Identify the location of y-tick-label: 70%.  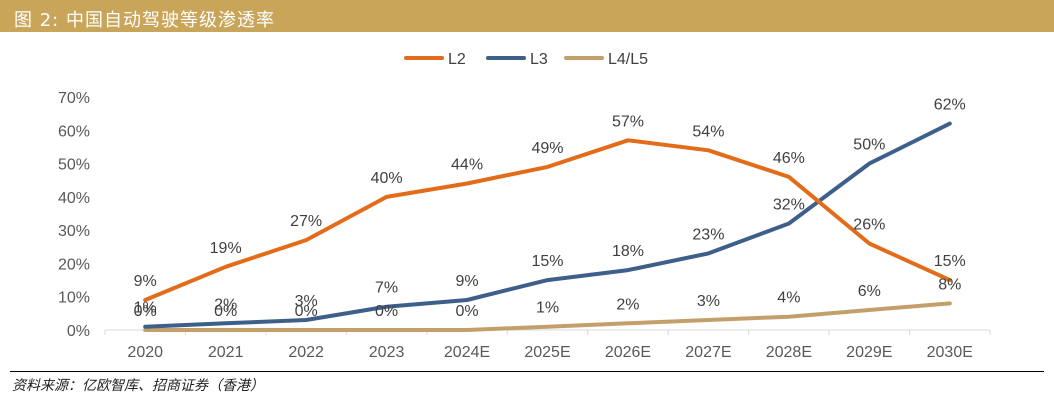
(74, 98).